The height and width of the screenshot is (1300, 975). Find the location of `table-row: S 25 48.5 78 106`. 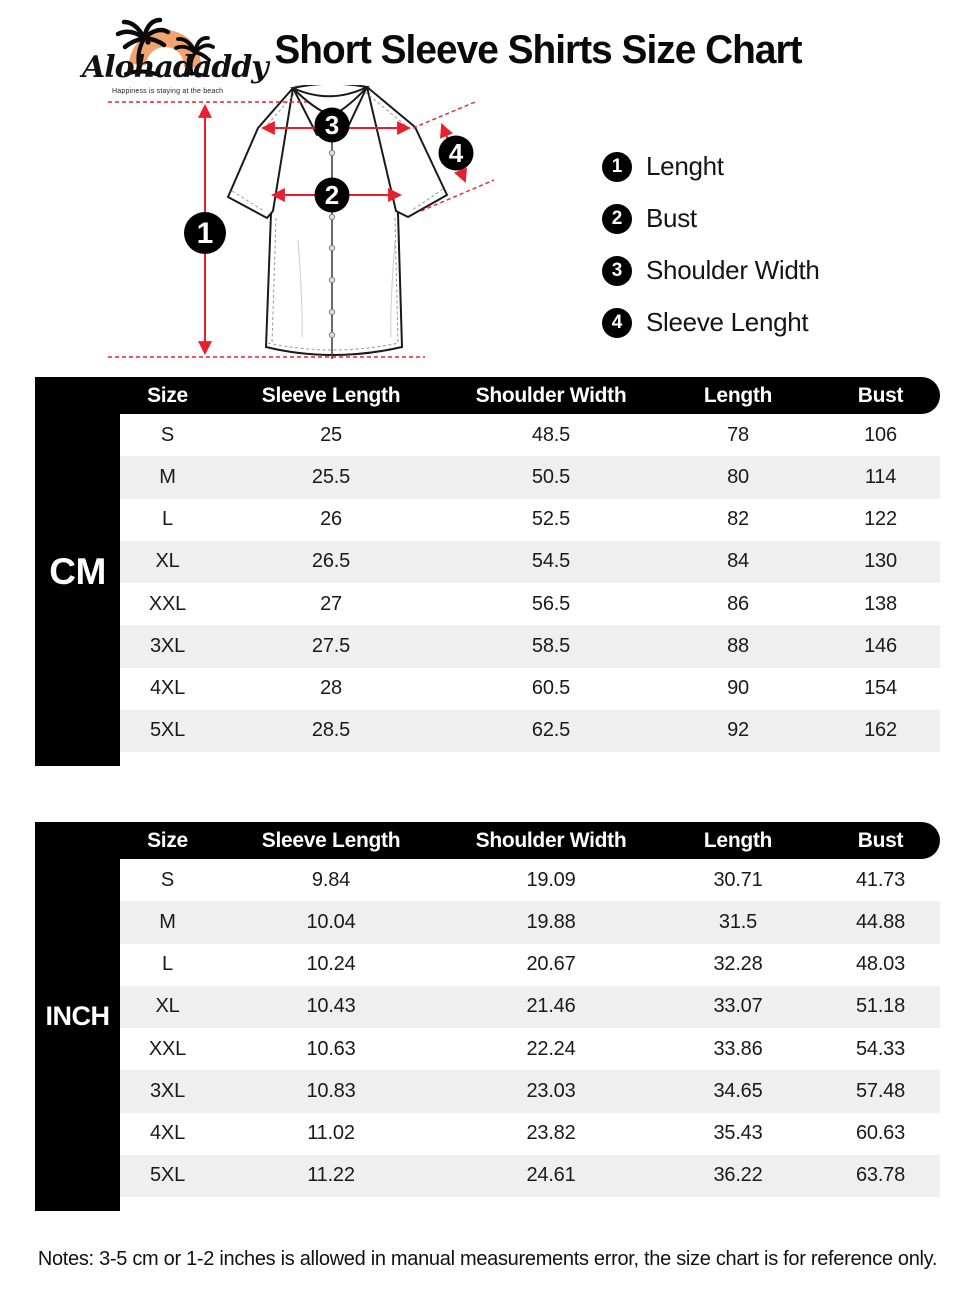

table-row: S 25 48.5 78 106 is located at coordinates (530, 435).